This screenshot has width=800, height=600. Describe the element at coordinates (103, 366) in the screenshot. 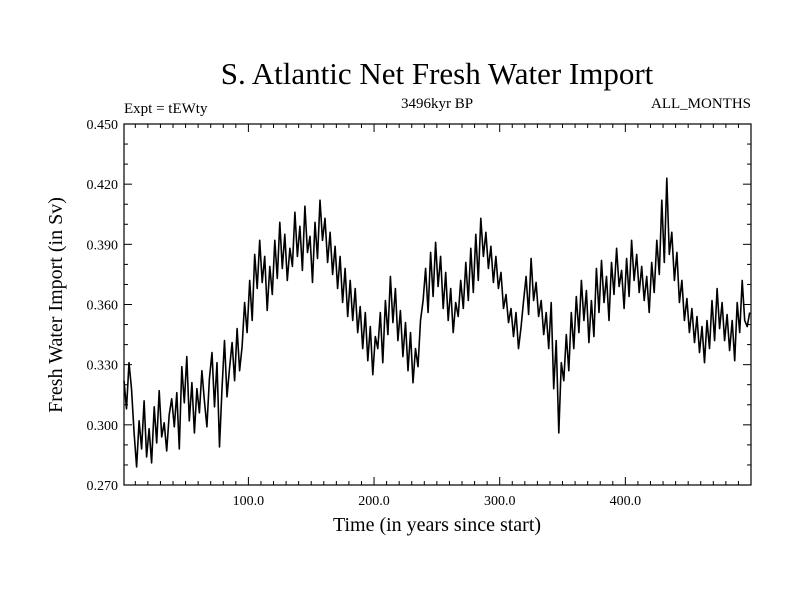

I see `y-tick-label: 0.330` at that location.